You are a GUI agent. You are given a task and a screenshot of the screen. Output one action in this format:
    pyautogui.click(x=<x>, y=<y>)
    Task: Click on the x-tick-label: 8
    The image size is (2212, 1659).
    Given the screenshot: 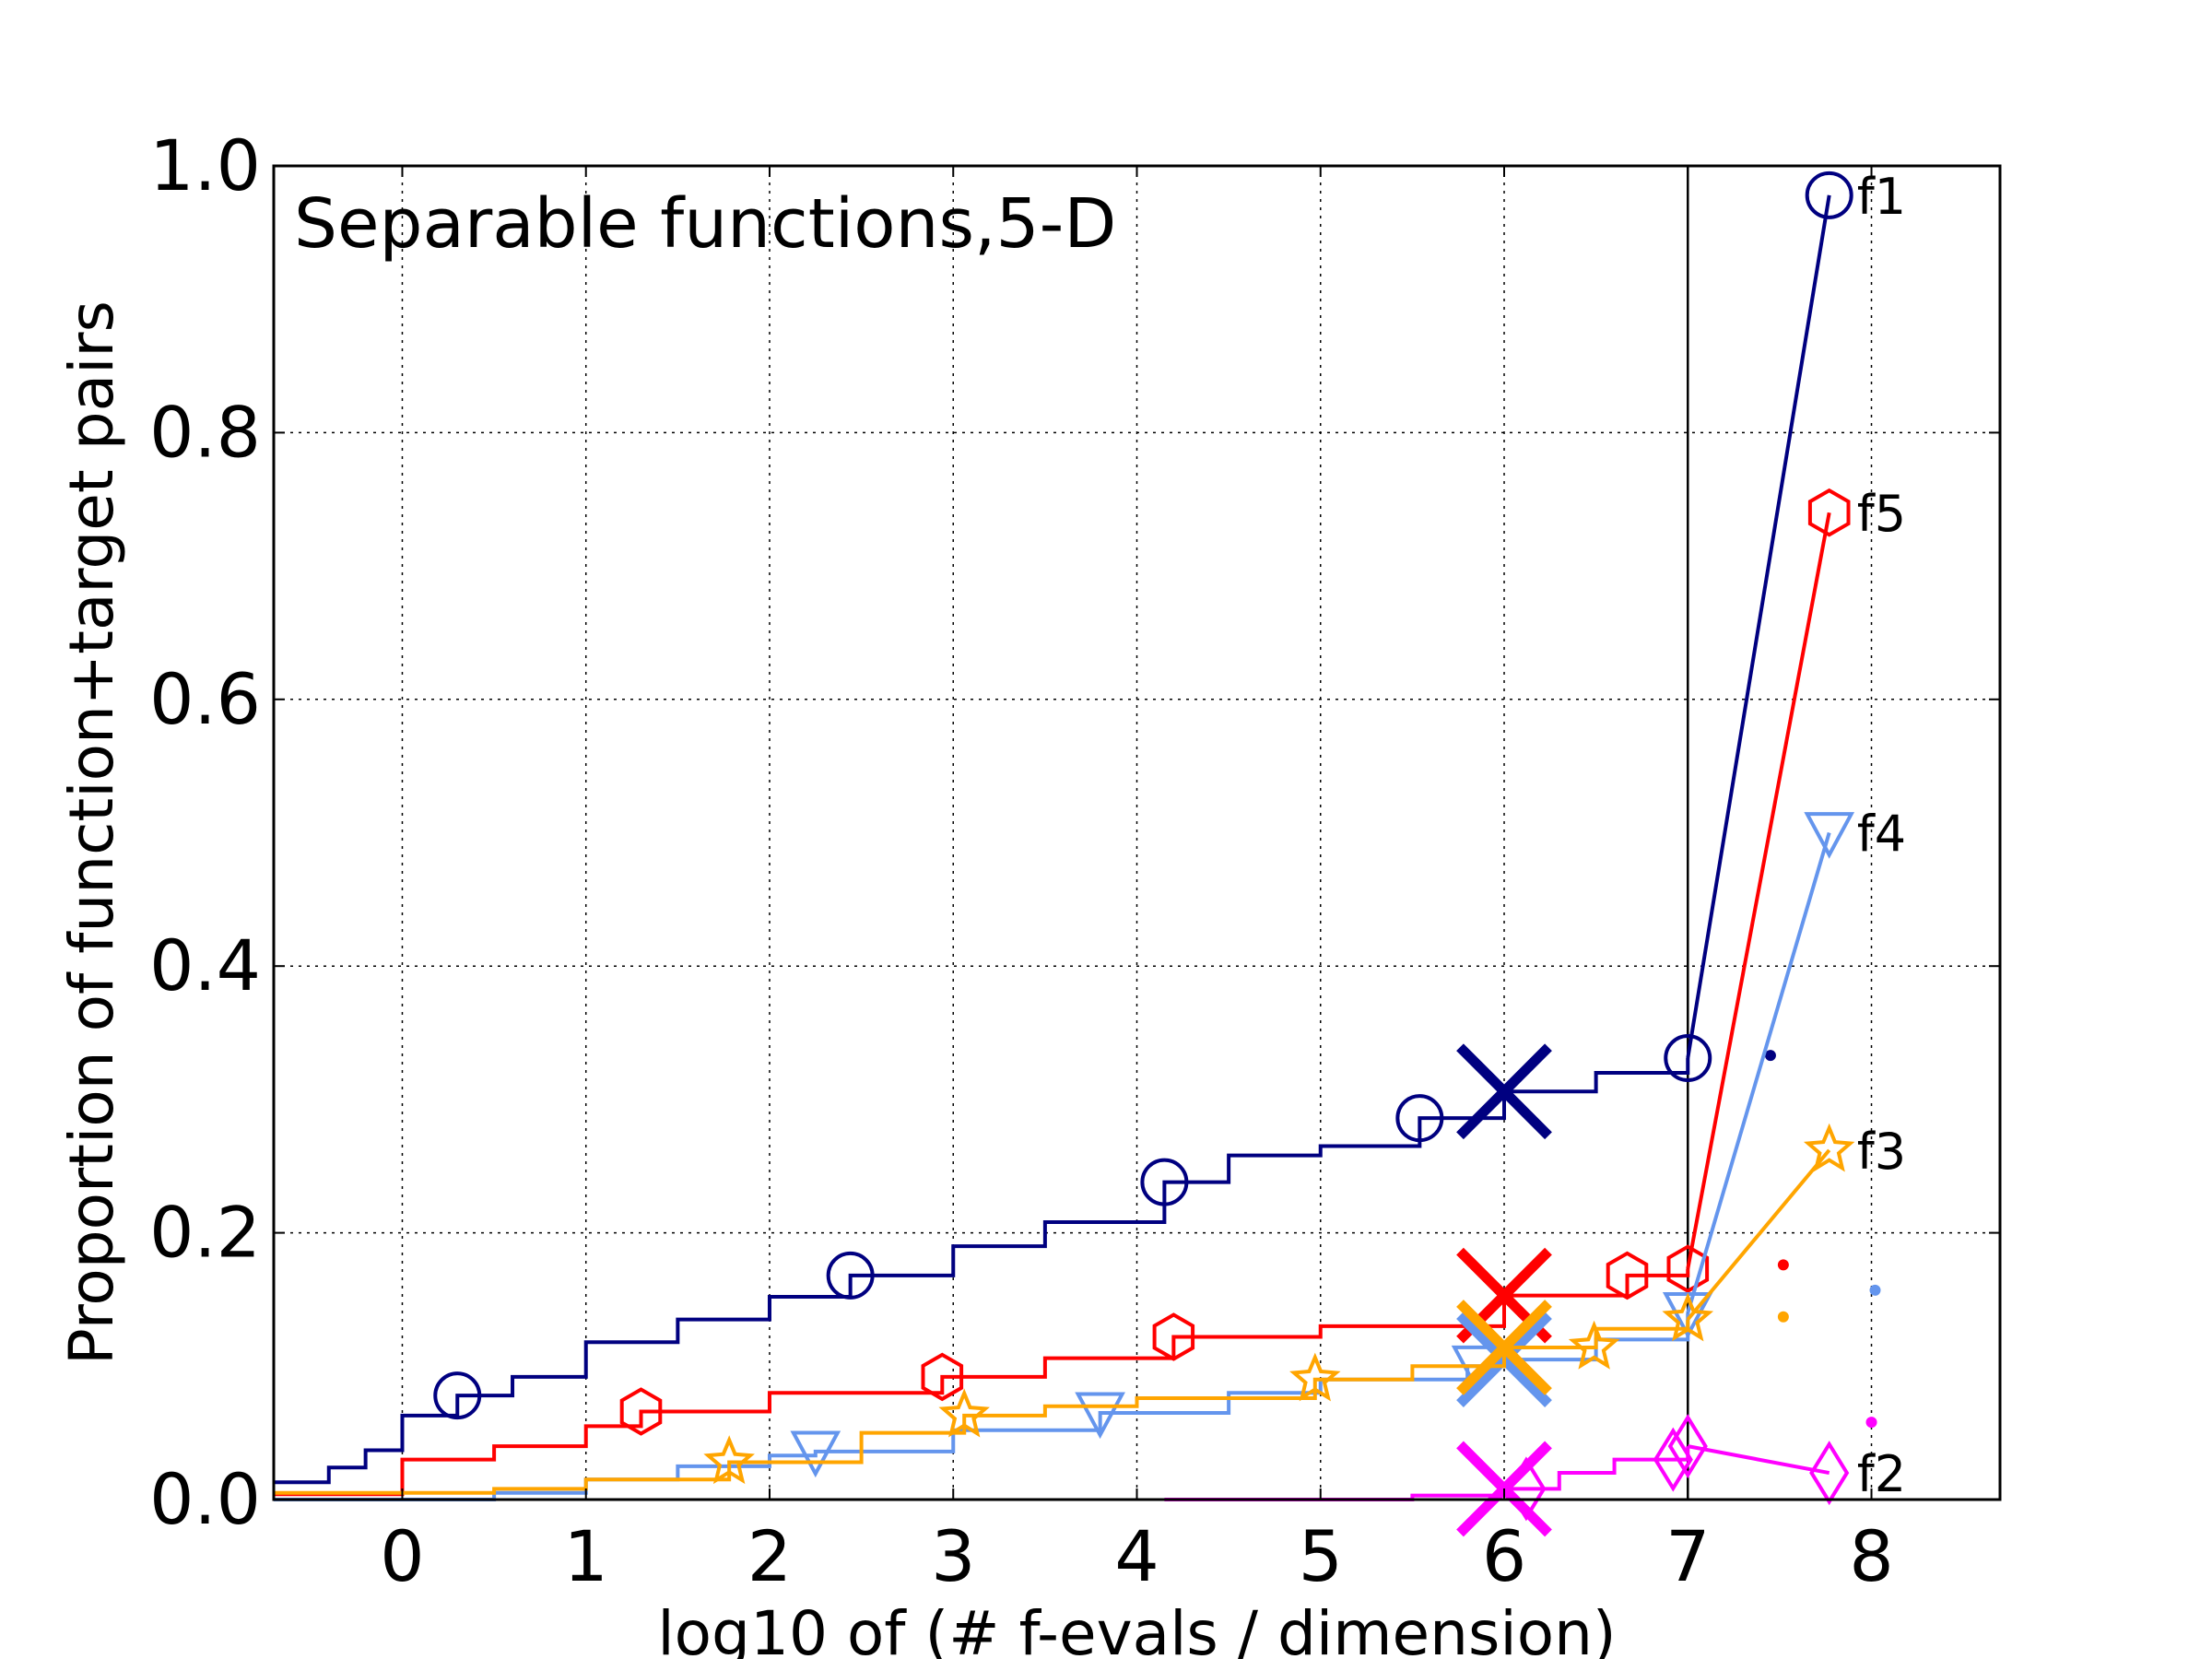 What is the action you would take?
    pyautogui.click(x=1871, y=1556)
    